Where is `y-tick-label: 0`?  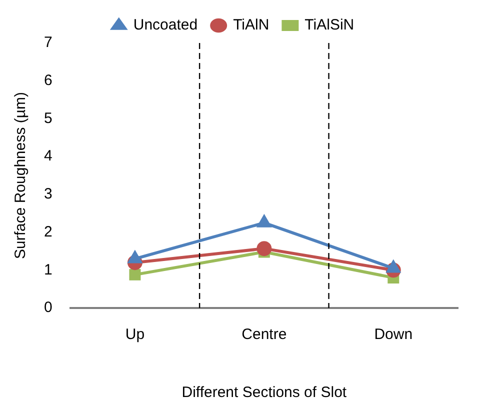
y-tick-label: 0 is located at coordinates (48, 307).